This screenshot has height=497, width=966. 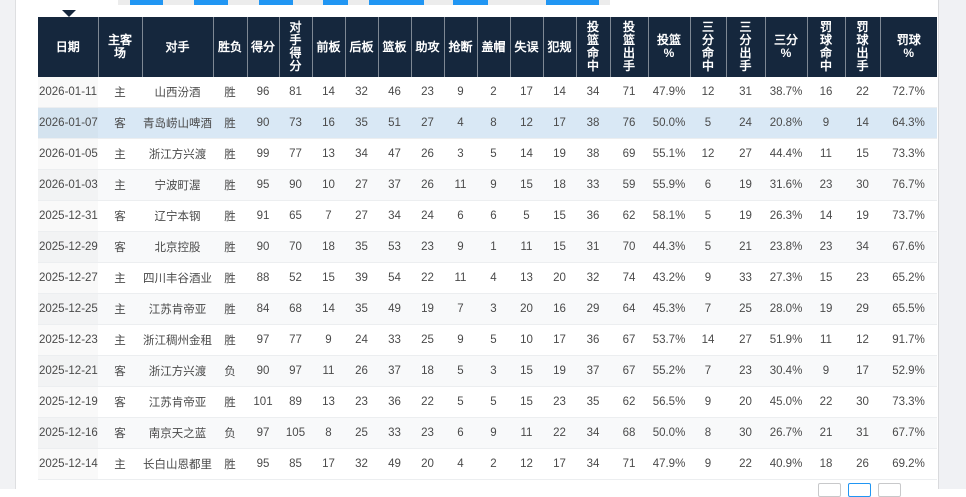 What do you see at coordinates (120, 371) in the screenshot?
I see `table-cell: 客` at bounding box center [120, 371].